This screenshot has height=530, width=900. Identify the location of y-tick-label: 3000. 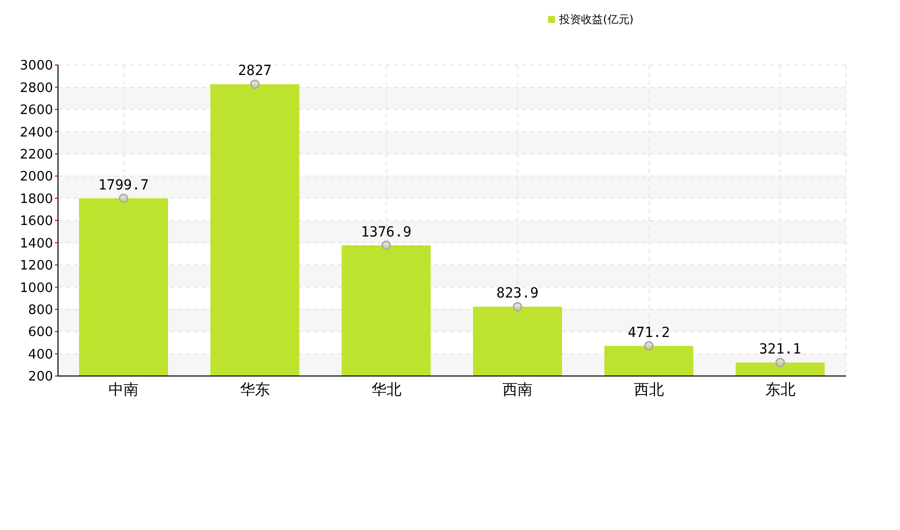
(36, 66).